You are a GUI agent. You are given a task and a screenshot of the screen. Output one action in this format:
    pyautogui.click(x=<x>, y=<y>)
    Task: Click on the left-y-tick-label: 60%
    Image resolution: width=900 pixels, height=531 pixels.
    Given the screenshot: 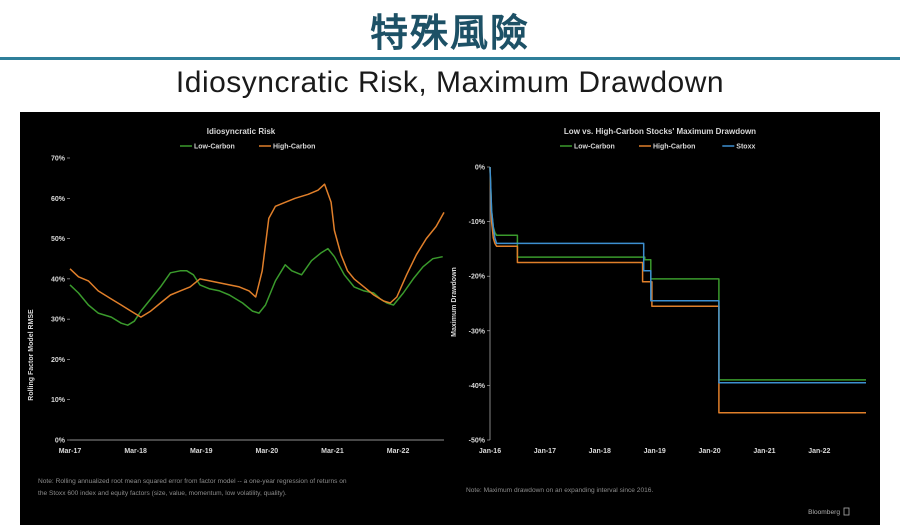 What is the action you would take?
    pyautogui.click(x=58, y=199)
    